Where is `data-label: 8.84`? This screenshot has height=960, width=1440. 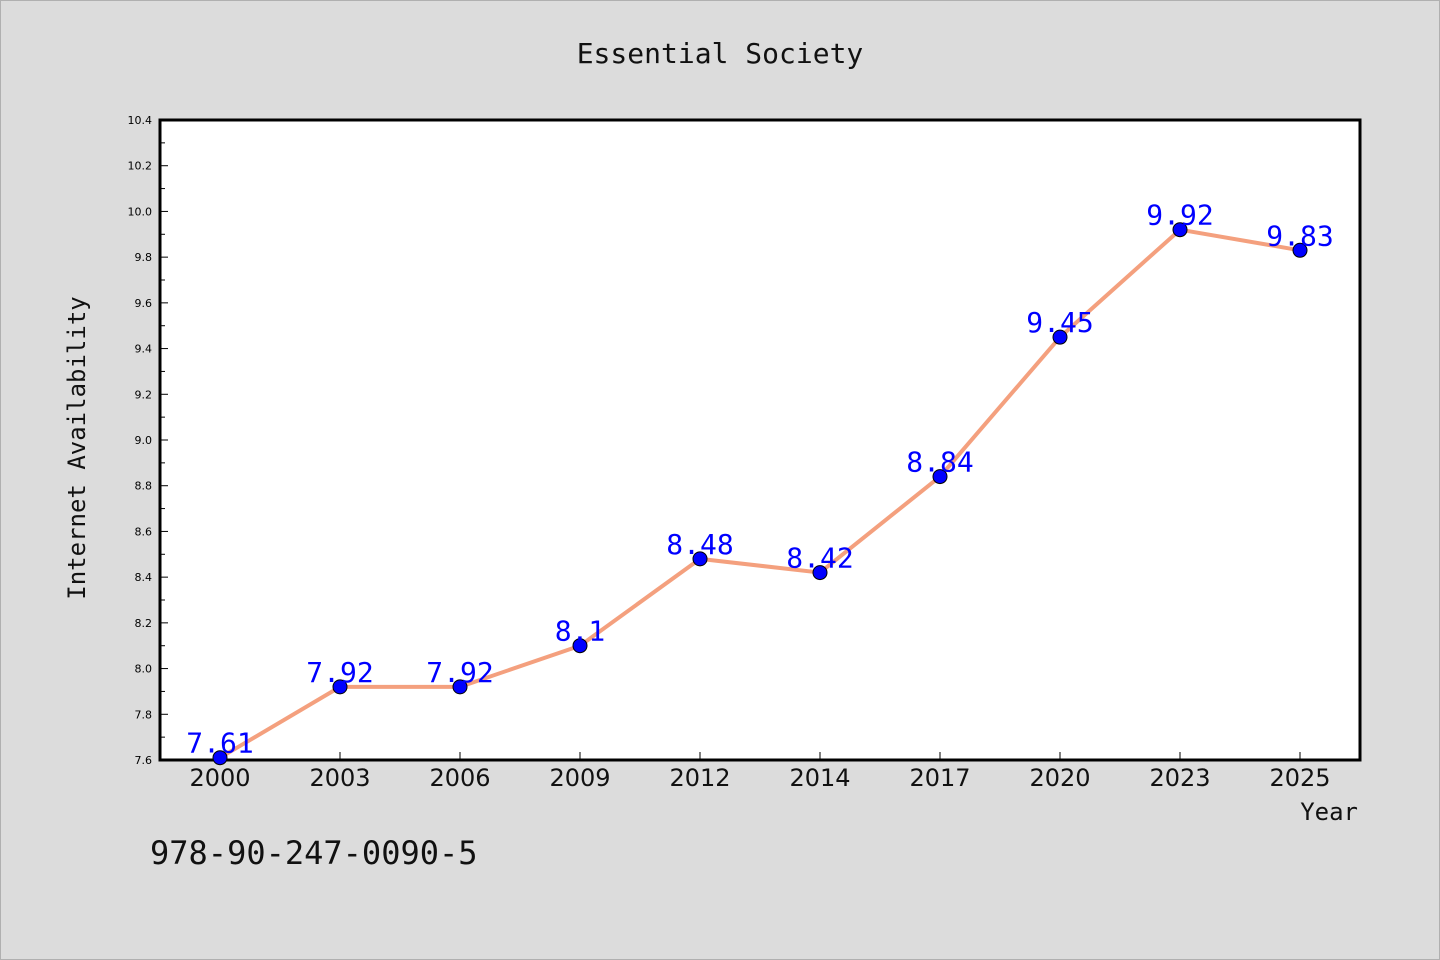
data-label: 8.84 is located at coordinates (939, 462).